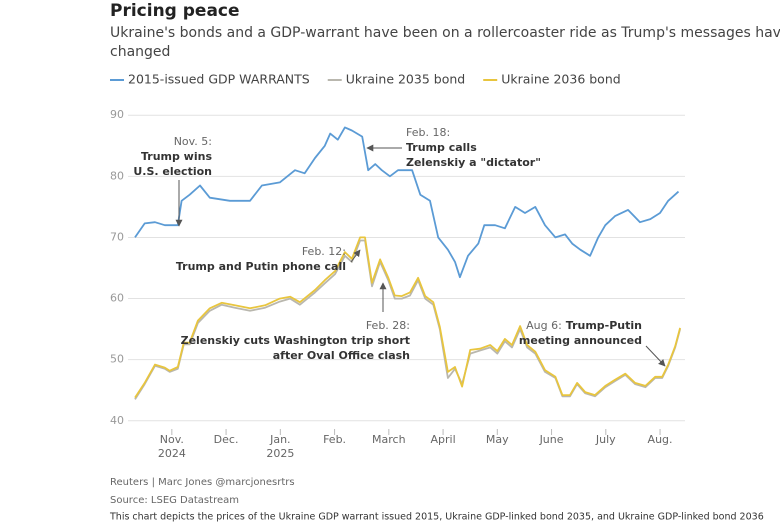 The width and height of the screenshot is (780, 526). Describe the element at coordinates (441, 147) in the screenshot. I see `annotation-text: Trump calls` at that location.